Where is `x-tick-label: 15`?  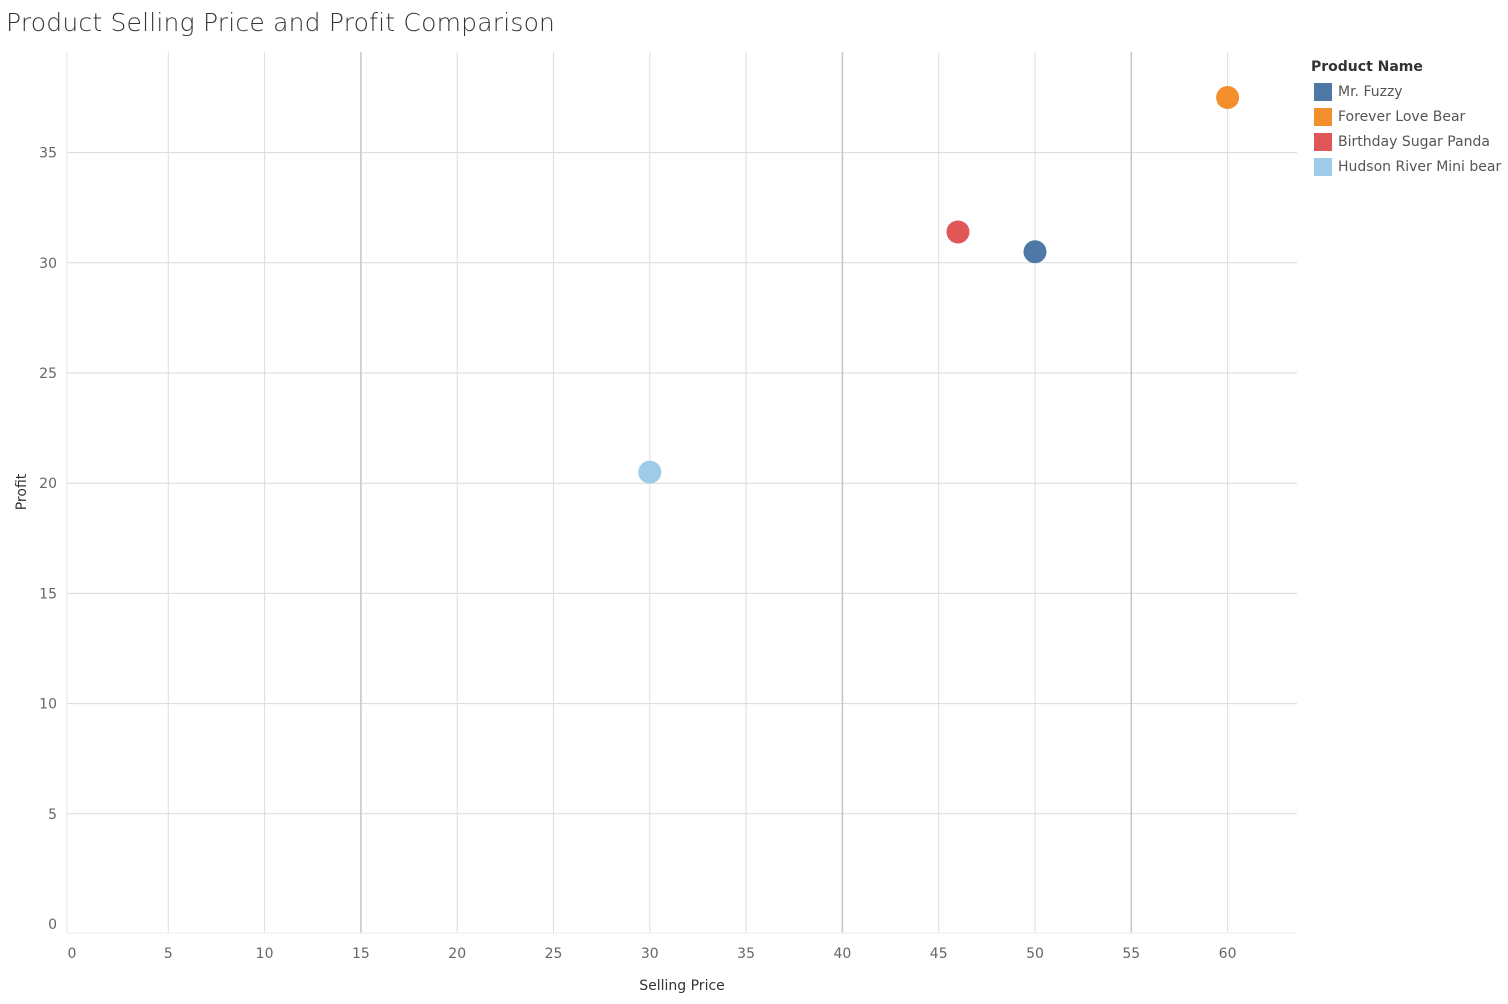
x-tick-label: 15 is located at coordinates (361, 954).